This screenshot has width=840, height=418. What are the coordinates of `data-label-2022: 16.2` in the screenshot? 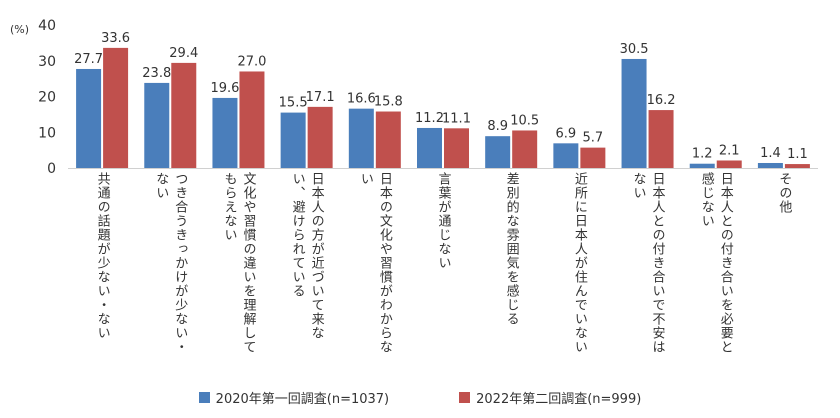 It's located at (661, 100).